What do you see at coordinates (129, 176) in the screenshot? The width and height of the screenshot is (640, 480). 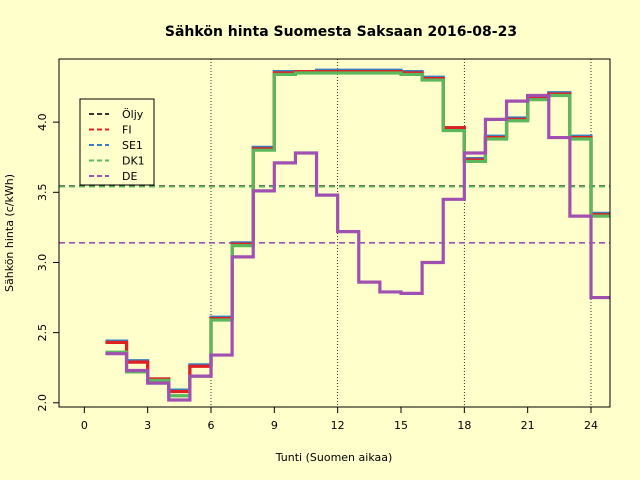 I see `legend-label-de: DE` at bounding box center [129, 176].